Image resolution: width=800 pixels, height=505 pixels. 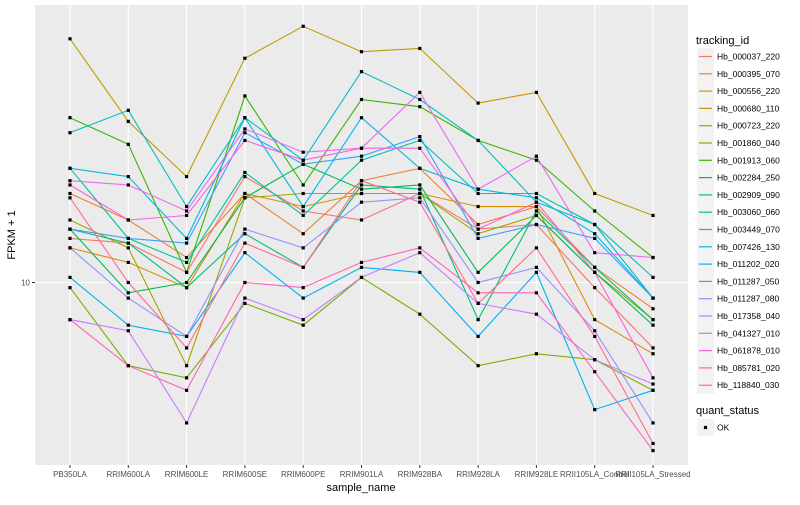 What do you see at coordinates (537, 474) in the screenshot?
I see `x-tick-label: RRIM928LE` at bounding box center [537, 474].